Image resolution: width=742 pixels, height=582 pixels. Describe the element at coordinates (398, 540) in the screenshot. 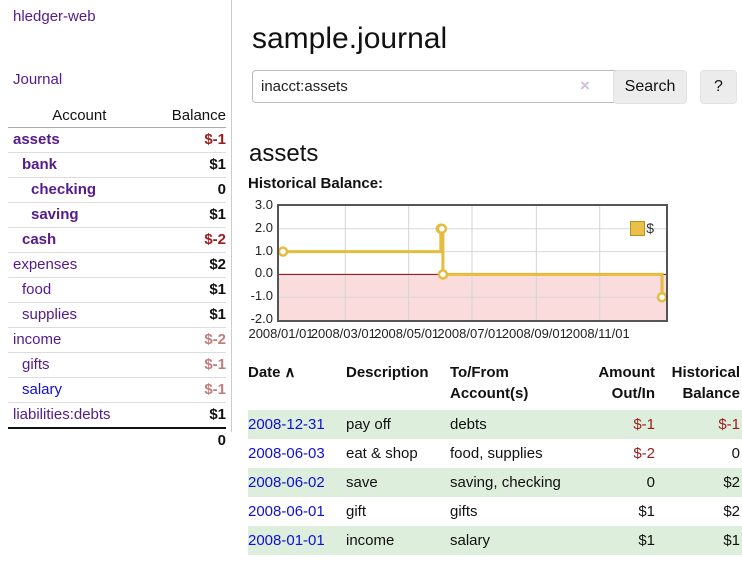

I see `transaction-description: income` at that location.